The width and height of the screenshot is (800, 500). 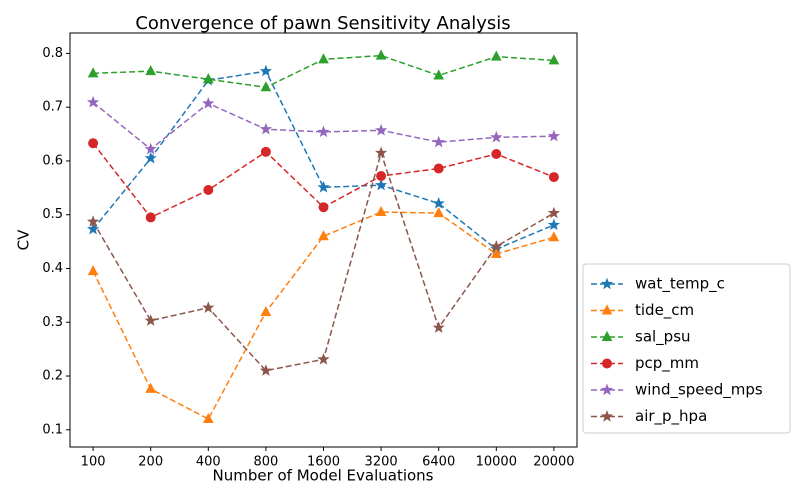 I want to click on x-tick-label: 400, so click(x=208, y=462).